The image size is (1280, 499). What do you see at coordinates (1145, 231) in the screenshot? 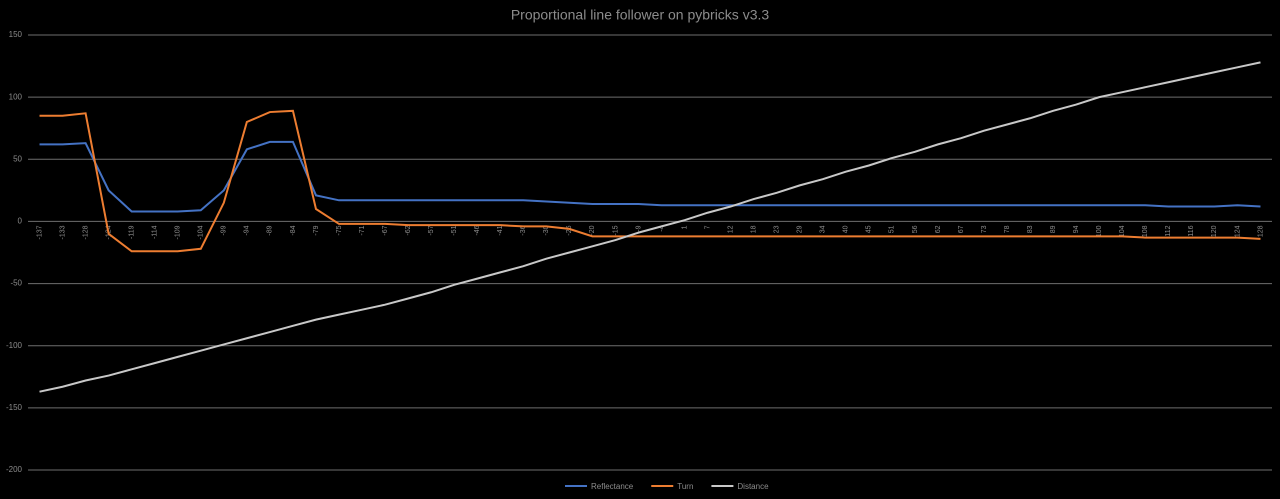
I see `x-tick-label: 108` at bounding box center [1145, 231].